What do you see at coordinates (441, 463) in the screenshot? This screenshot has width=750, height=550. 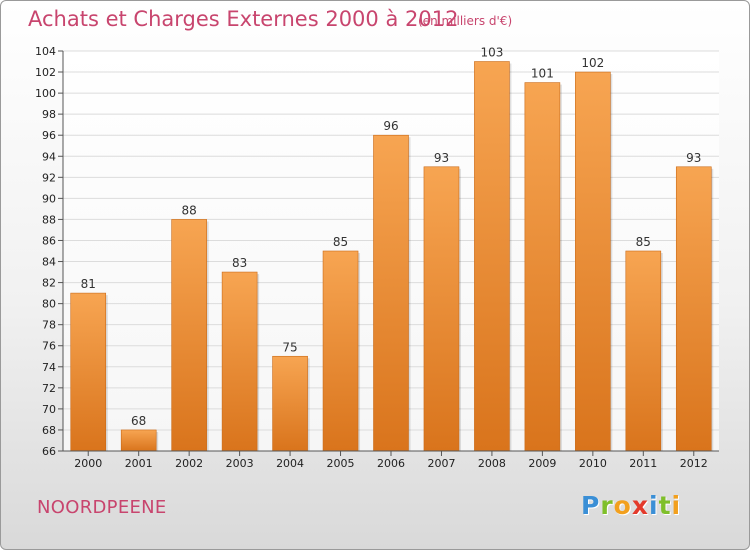 I see `x-tick-label: 2007` at bounding box center [441, 463].